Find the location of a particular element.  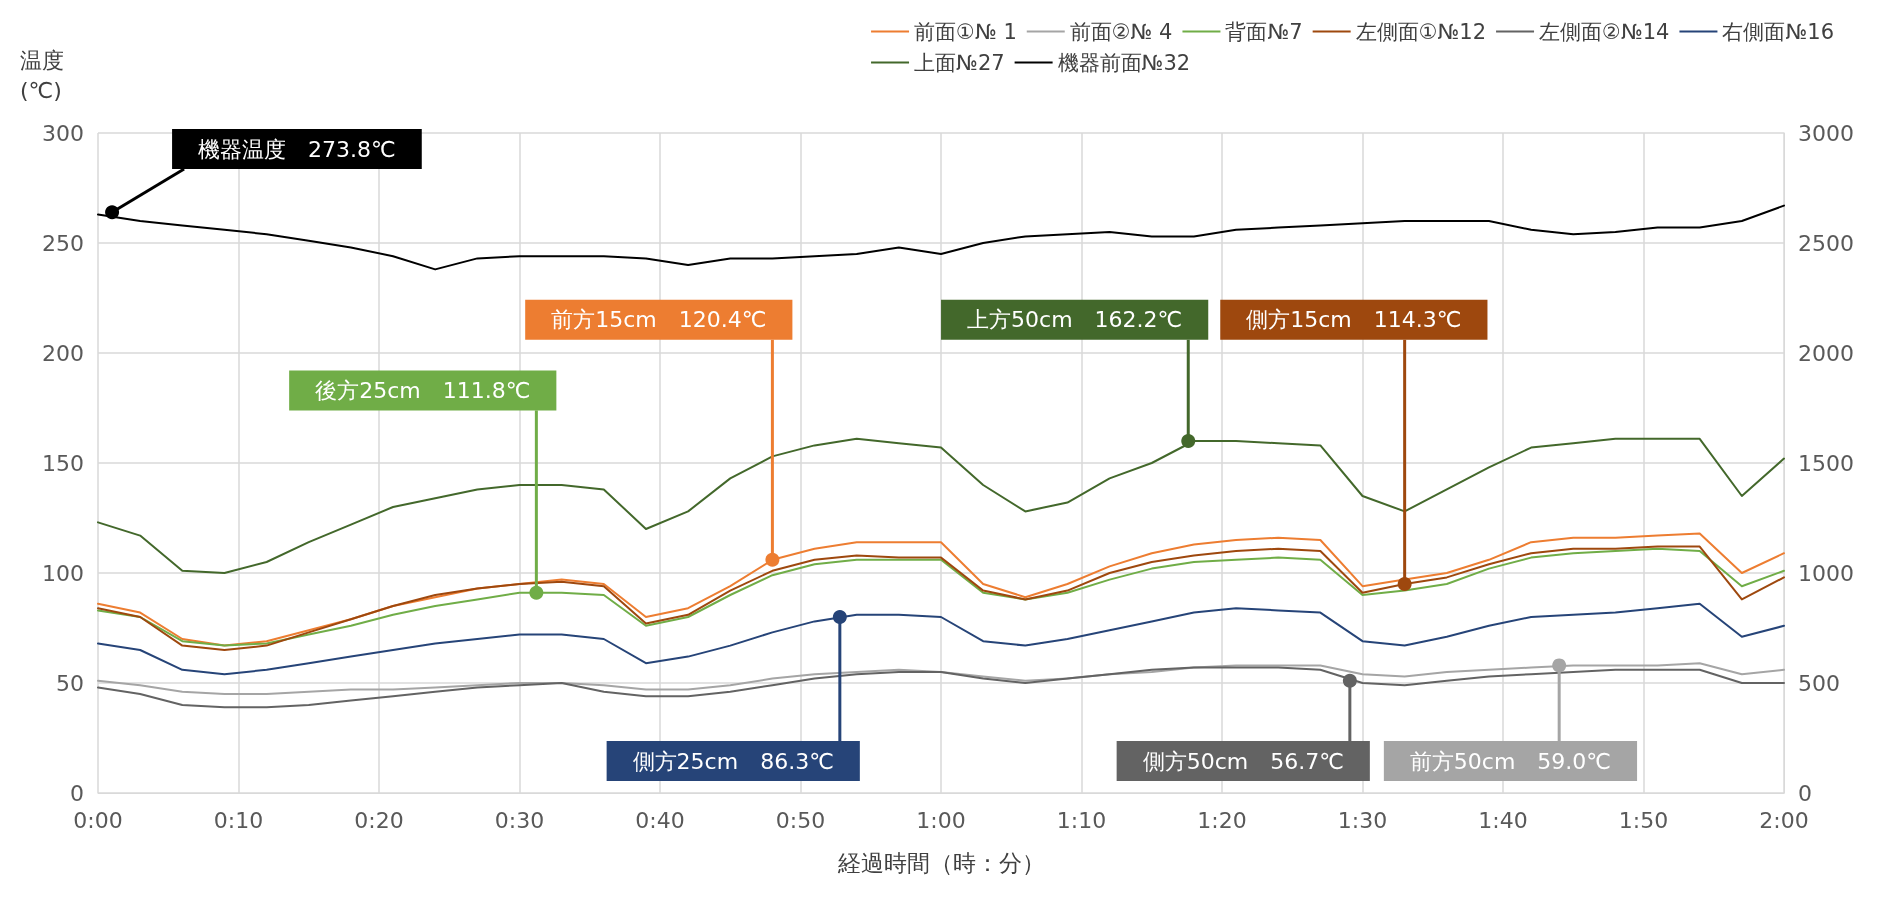

annotation: 側方25cm 86.3℃ is located at coordinates (733, 761).